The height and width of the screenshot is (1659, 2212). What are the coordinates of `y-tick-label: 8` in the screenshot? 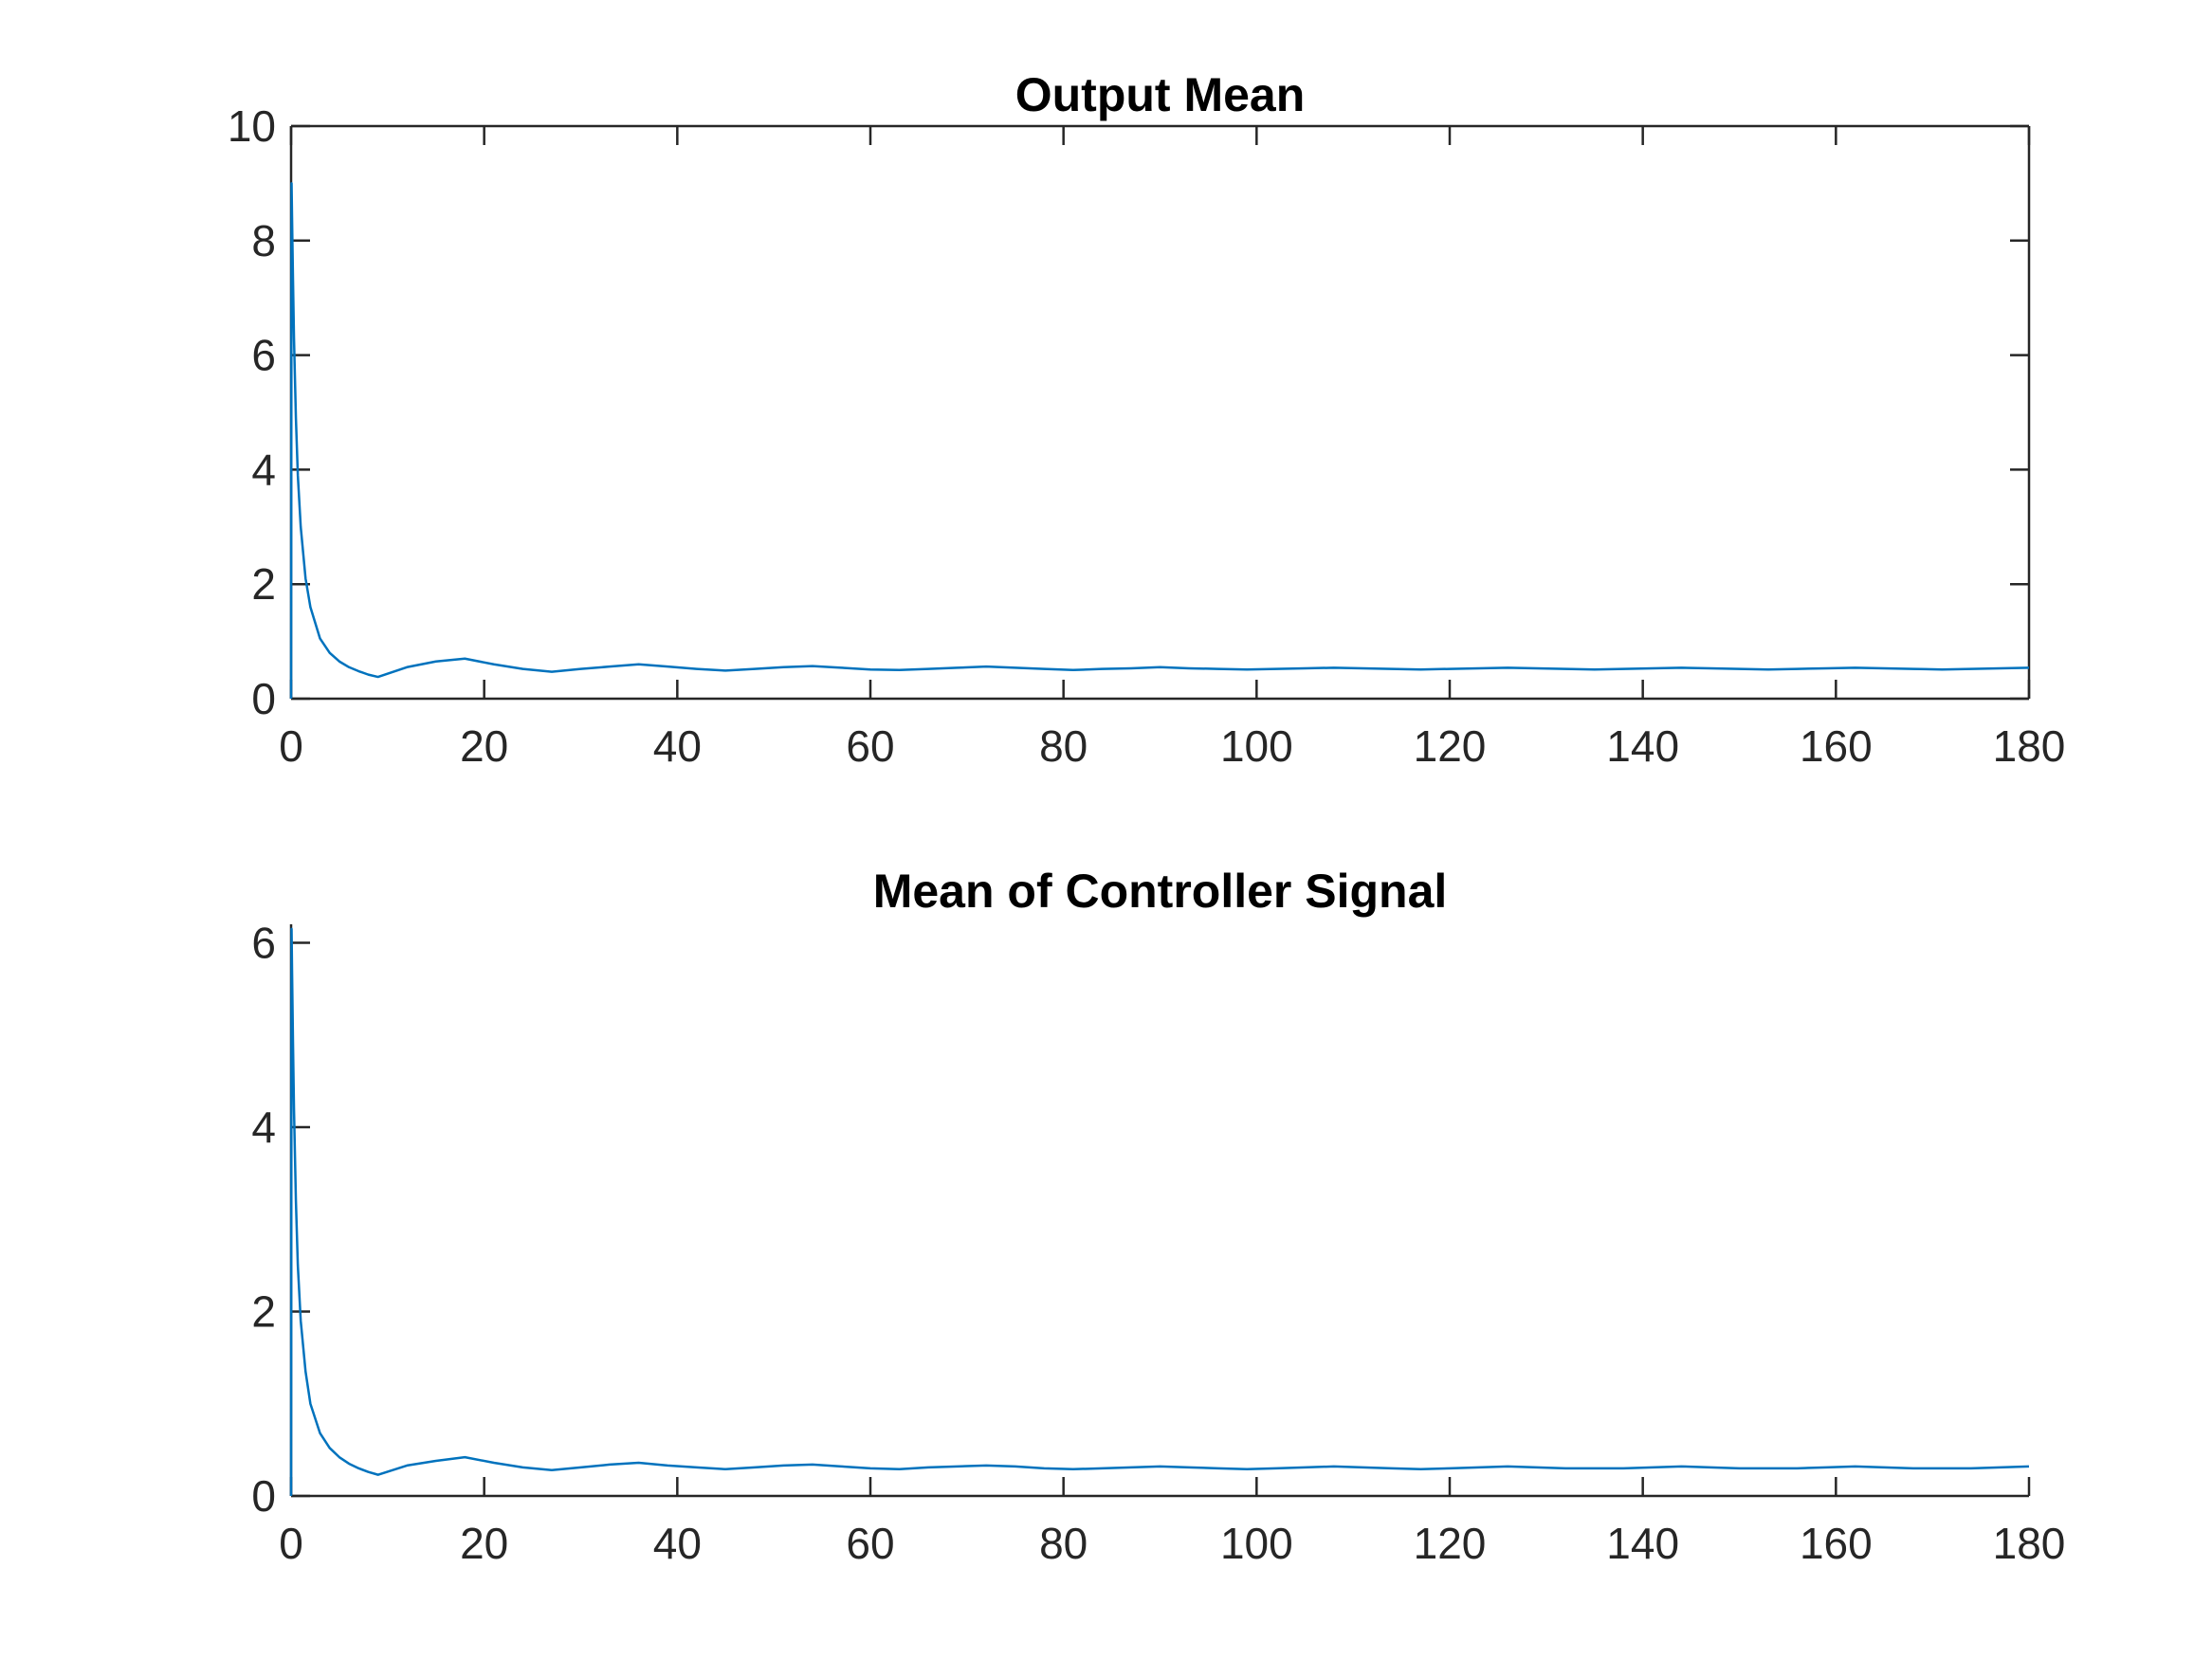 It's located at (263, 240).